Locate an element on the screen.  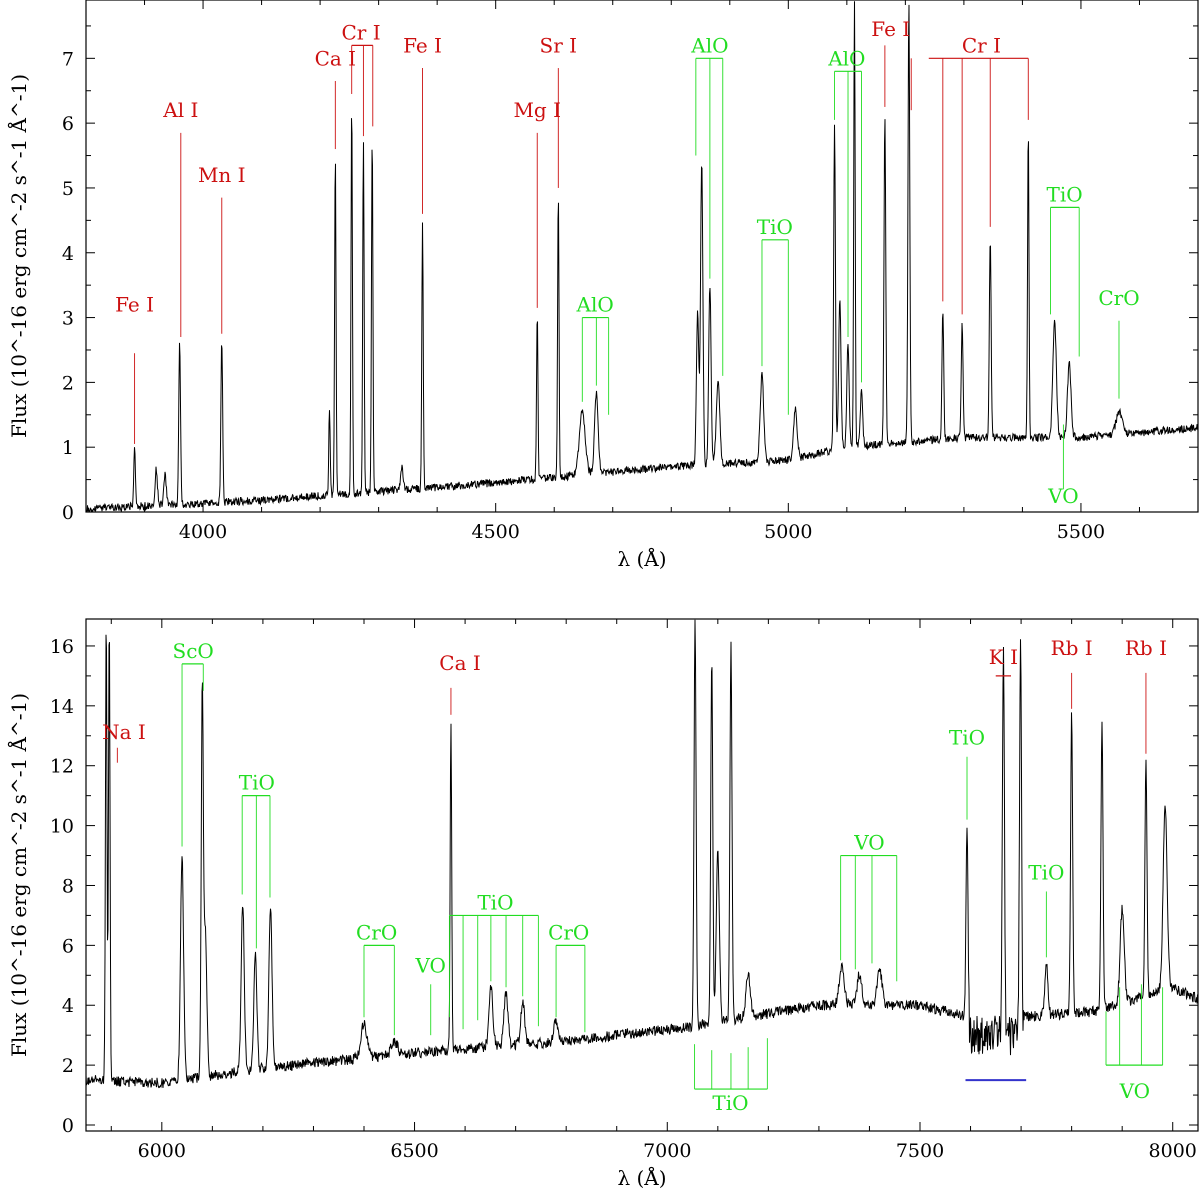
annotation-label: K I is located at coordinates (1003, 657).